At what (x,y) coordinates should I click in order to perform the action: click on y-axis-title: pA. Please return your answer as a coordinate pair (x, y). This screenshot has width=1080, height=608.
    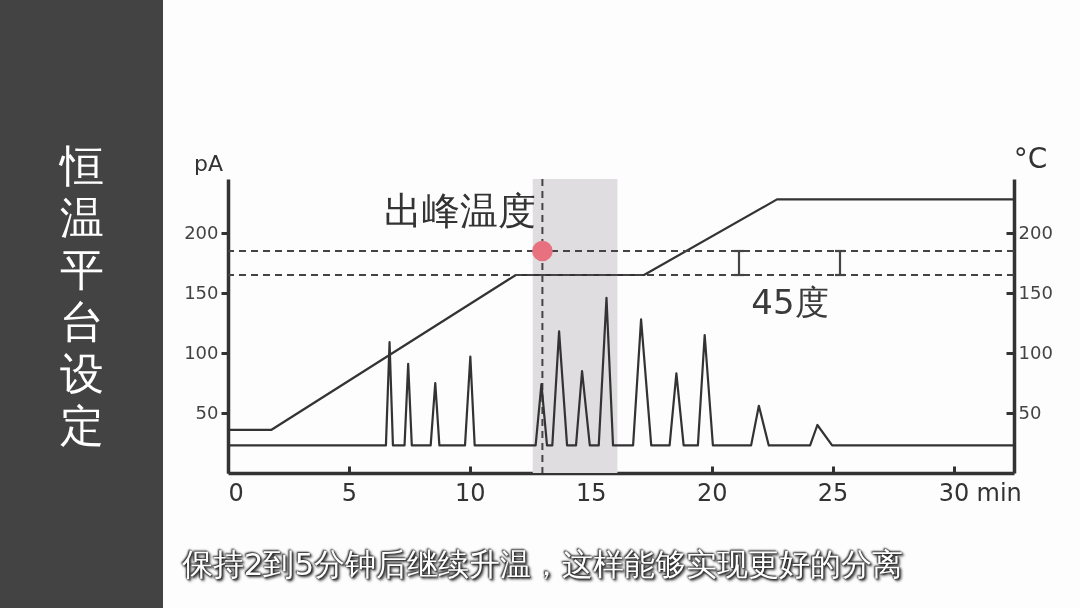
    Looking at the image, I should click on (208, 163).